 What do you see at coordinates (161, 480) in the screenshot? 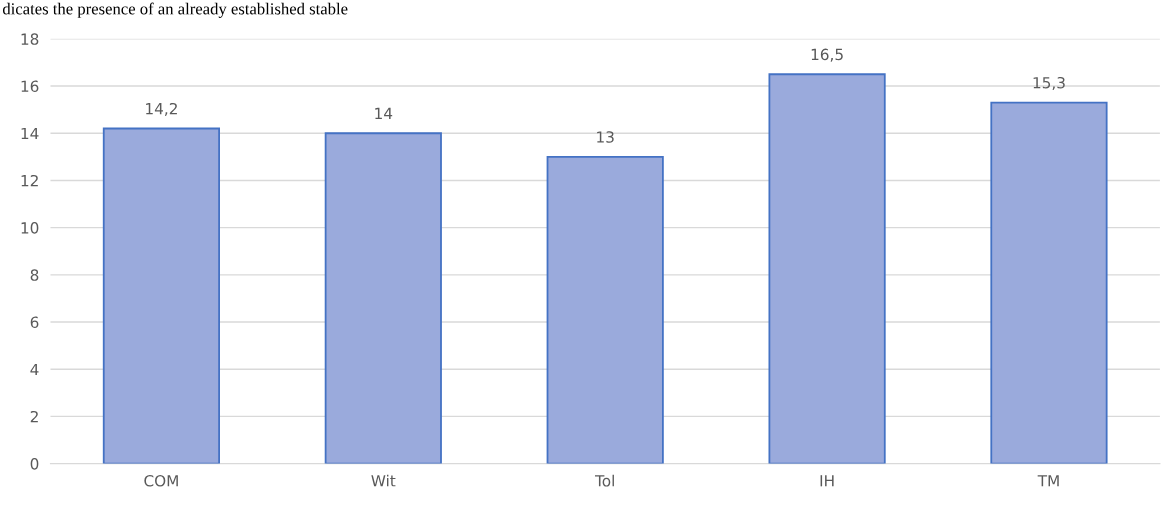
I see `x-tick-label: COM` at bounding box center [161, 480].